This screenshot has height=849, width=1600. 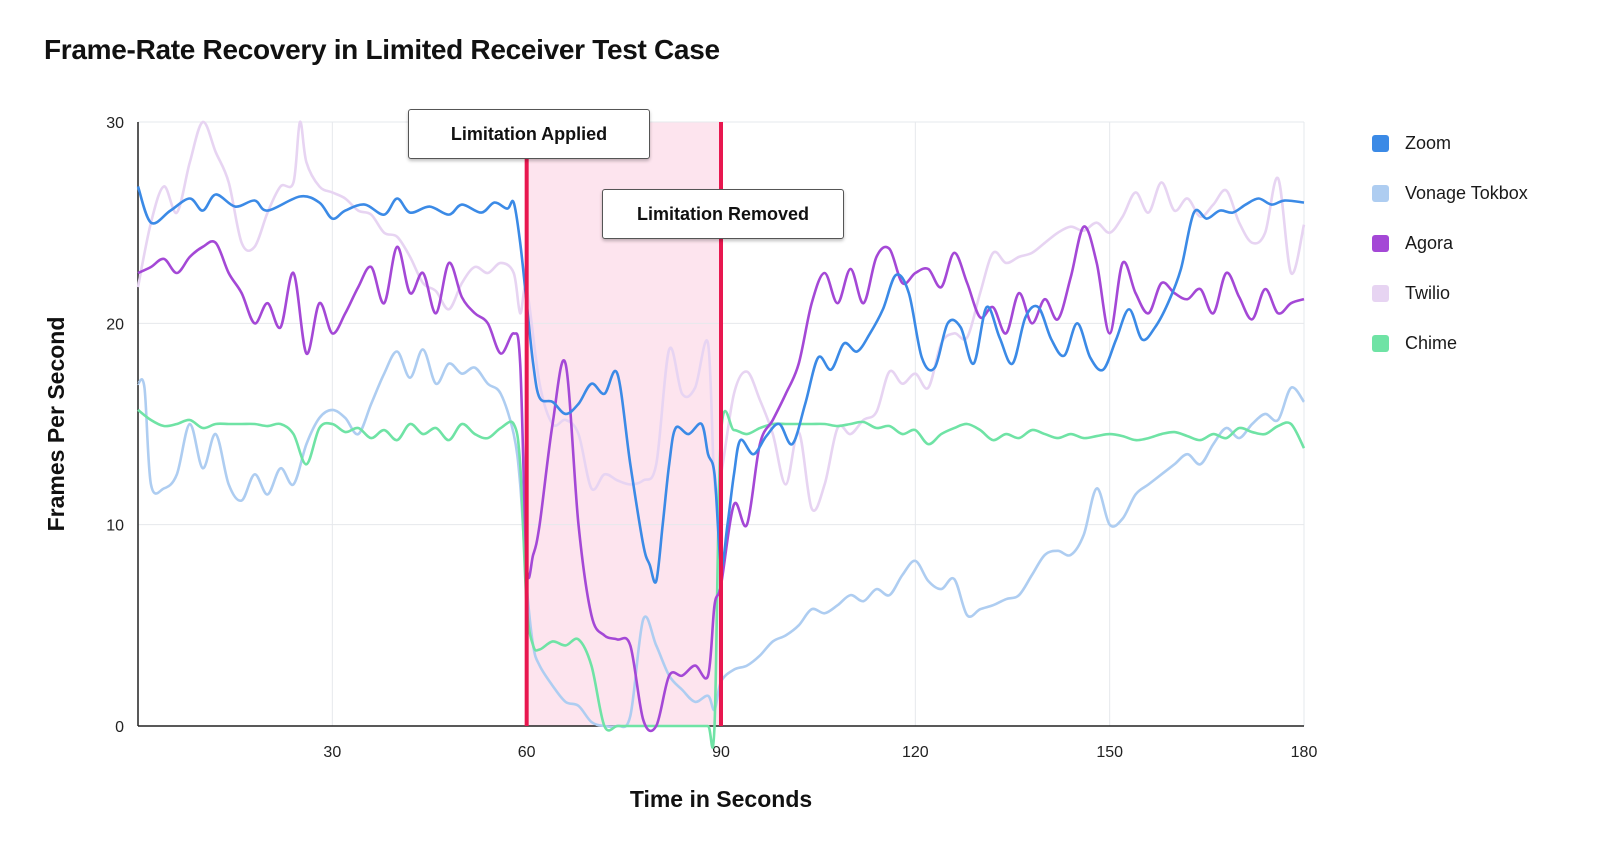 I want to click on y-tick-label: 30, so click(x=115, y=123).